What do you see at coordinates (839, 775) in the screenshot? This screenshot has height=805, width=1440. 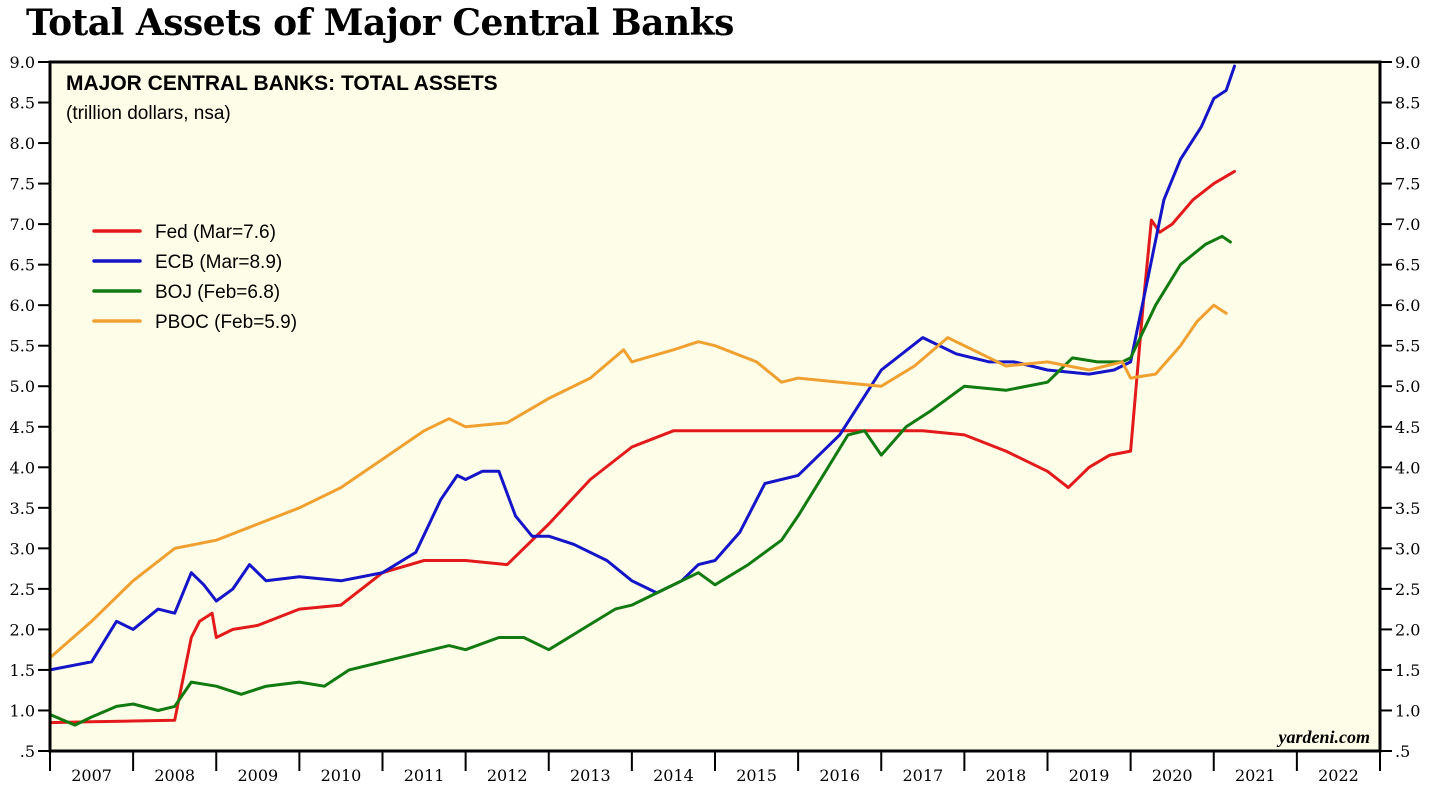 I see `x-tick-label: 2016` at bounding box center [839, 775].